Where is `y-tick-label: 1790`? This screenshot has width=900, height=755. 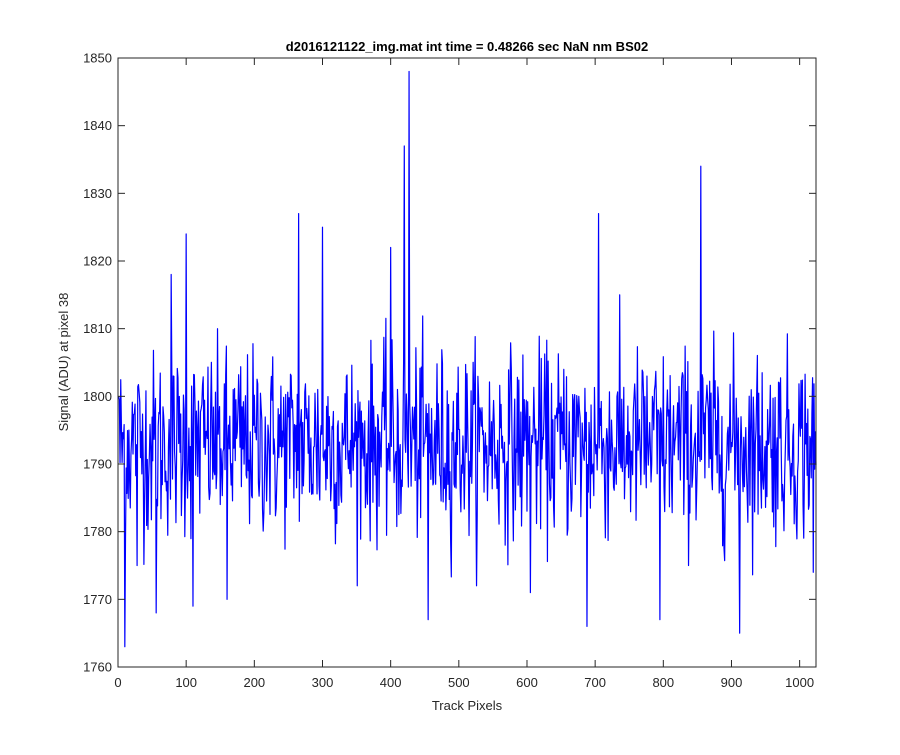 y-tick-label: 1790 is located at coordinates (97, 464).